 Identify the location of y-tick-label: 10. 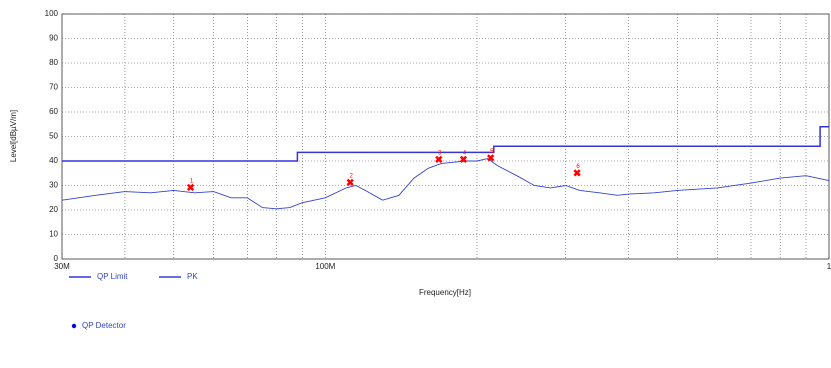
(53, 234).